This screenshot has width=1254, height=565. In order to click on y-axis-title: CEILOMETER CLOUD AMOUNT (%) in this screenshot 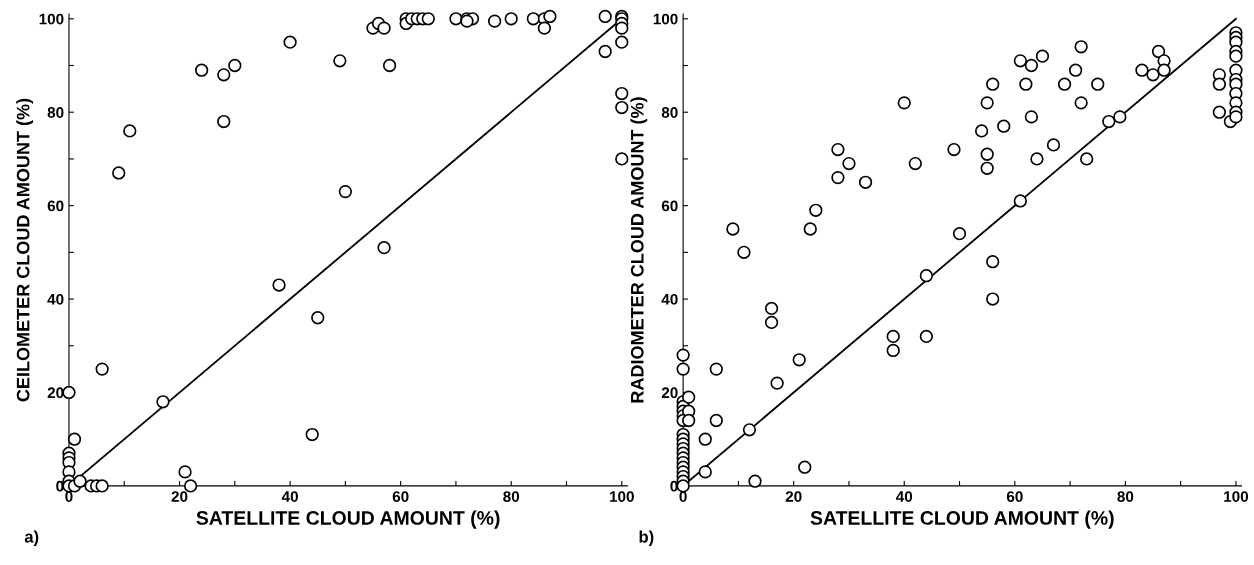, I will do `click(25, 250)`.